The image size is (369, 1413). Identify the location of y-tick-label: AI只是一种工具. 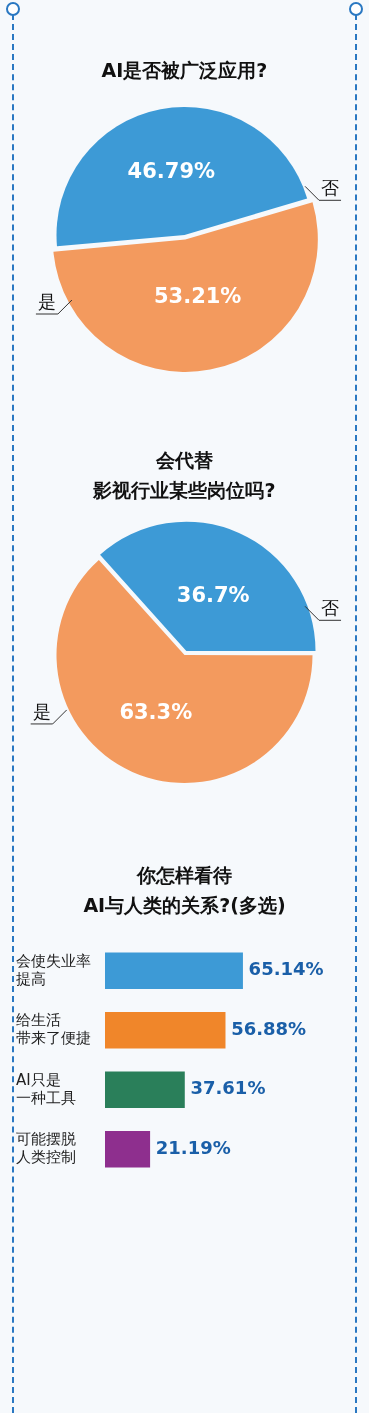
(46, 1088).